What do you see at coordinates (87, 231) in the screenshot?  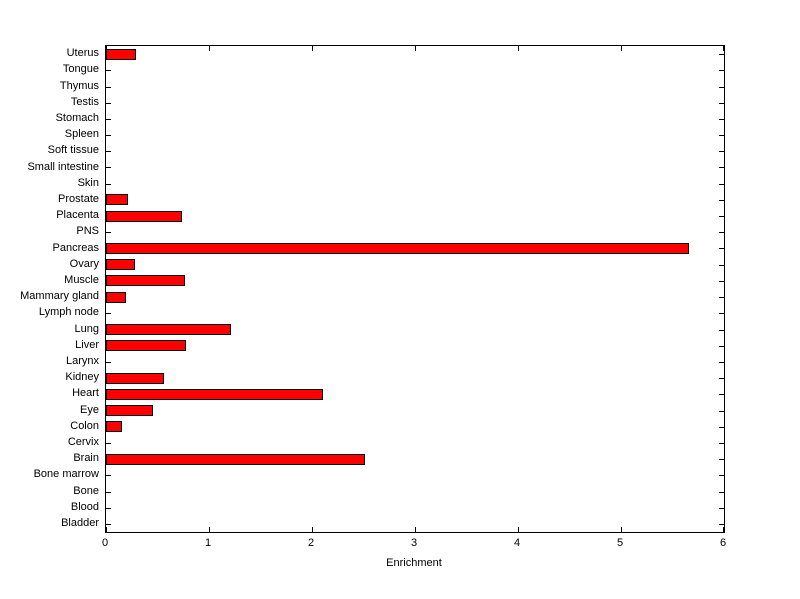 I see `y-tick-label-pns: PNS` at bounding box center [87, 231].